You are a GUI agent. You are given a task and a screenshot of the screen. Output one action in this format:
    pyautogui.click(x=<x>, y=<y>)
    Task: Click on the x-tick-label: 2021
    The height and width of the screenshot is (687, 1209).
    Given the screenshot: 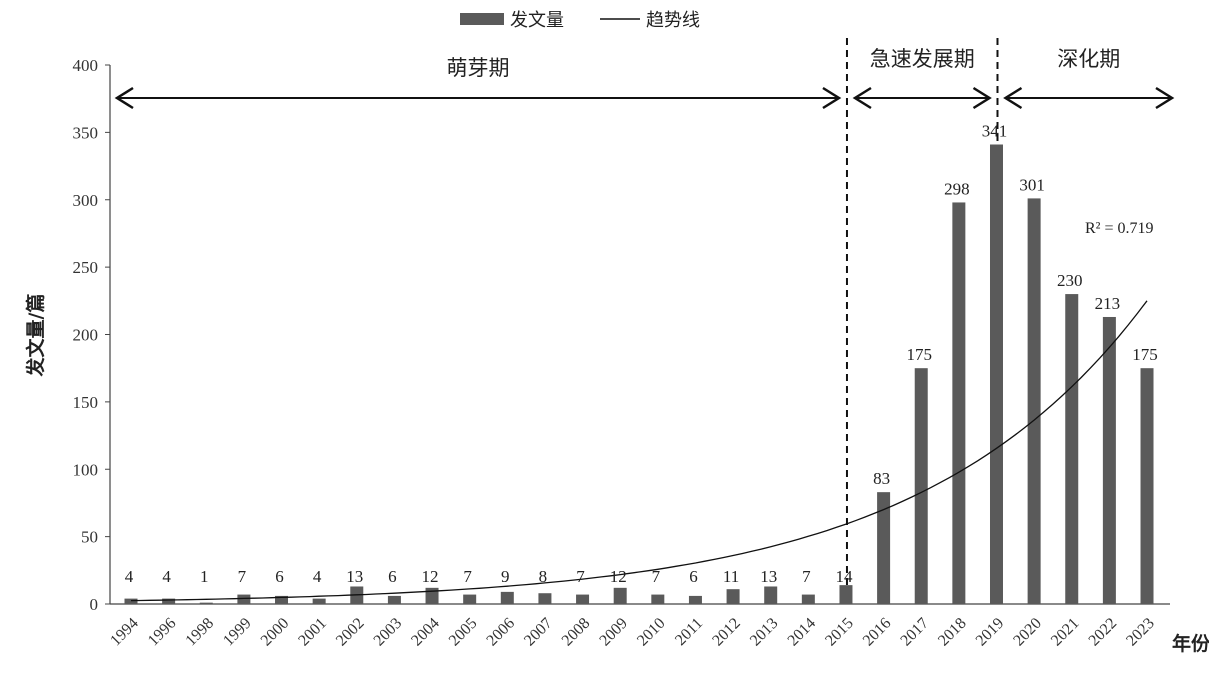 What is the action you would take?
    pyautogui.click(x=1065, y=632)
    